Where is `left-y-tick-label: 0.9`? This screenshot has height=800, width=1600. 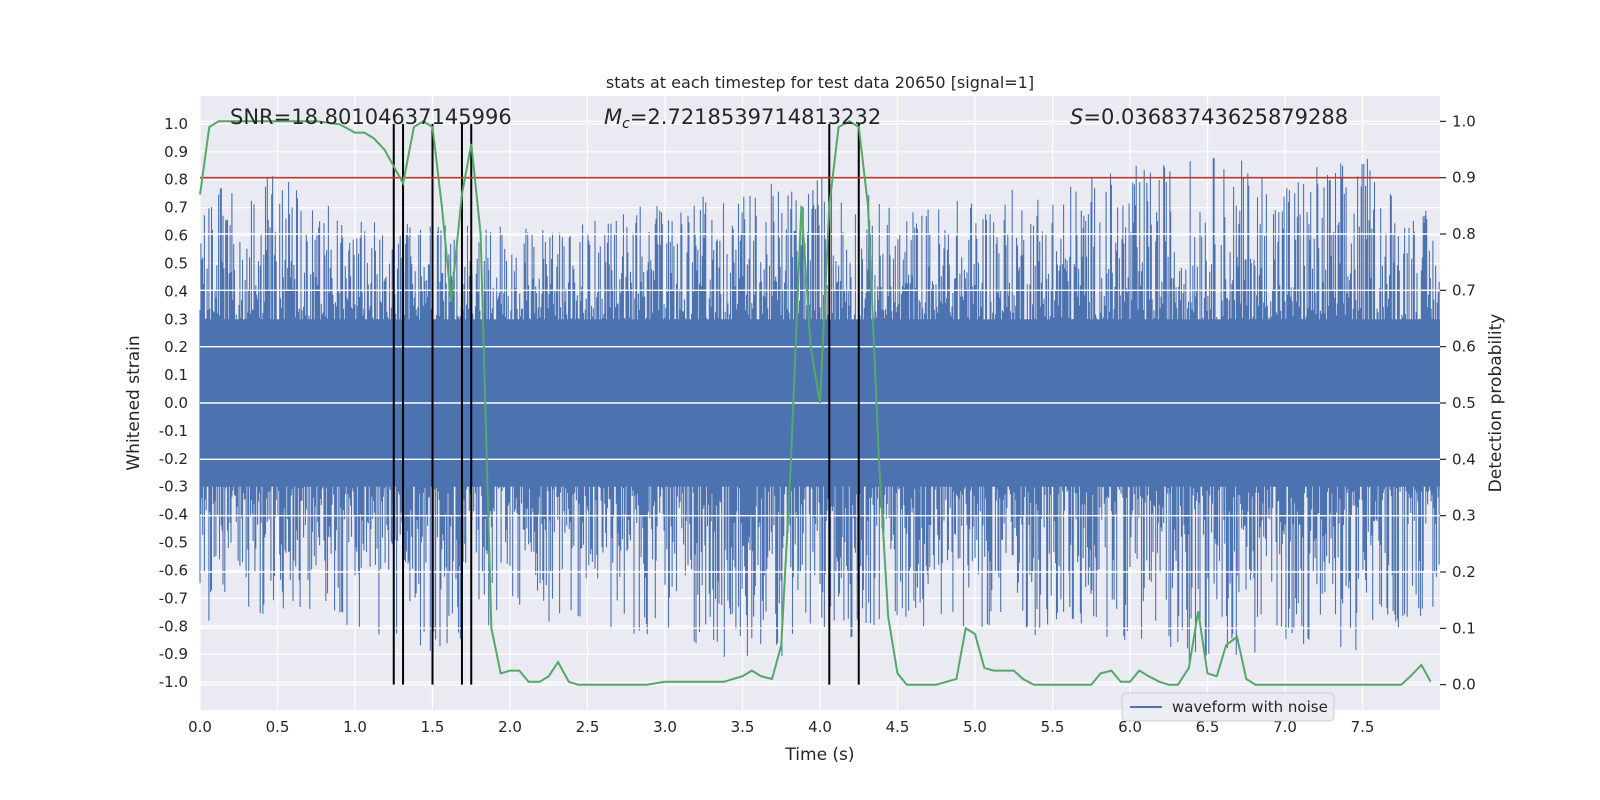
left-y-tick-label: 0.9 is located at coordinates (176, 152).